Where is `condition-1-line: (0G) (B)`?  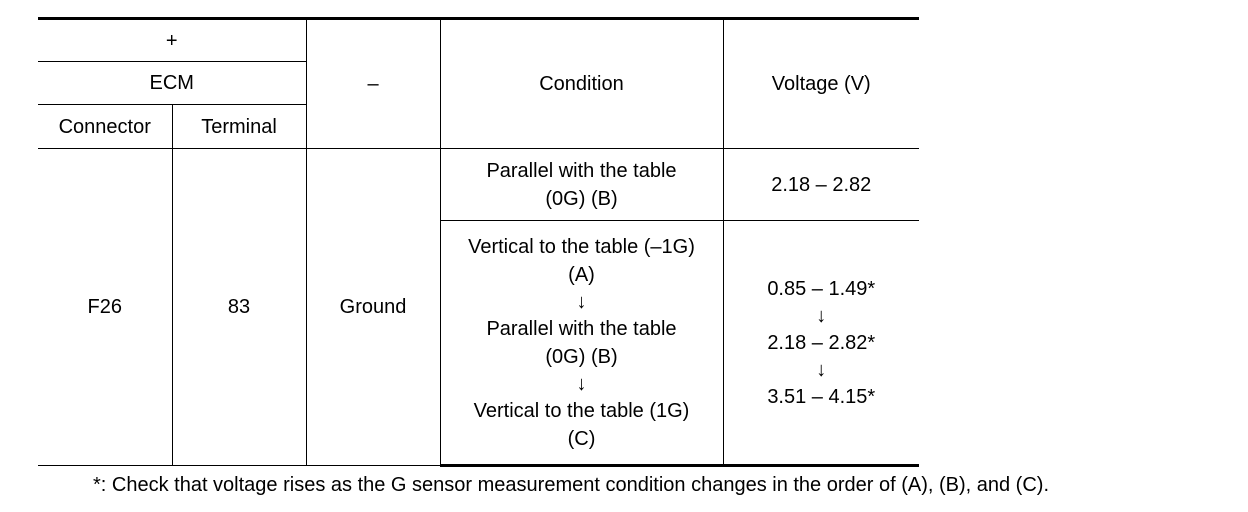 condition-1-line: (0G) (B) is located at coordinates (581, 198).